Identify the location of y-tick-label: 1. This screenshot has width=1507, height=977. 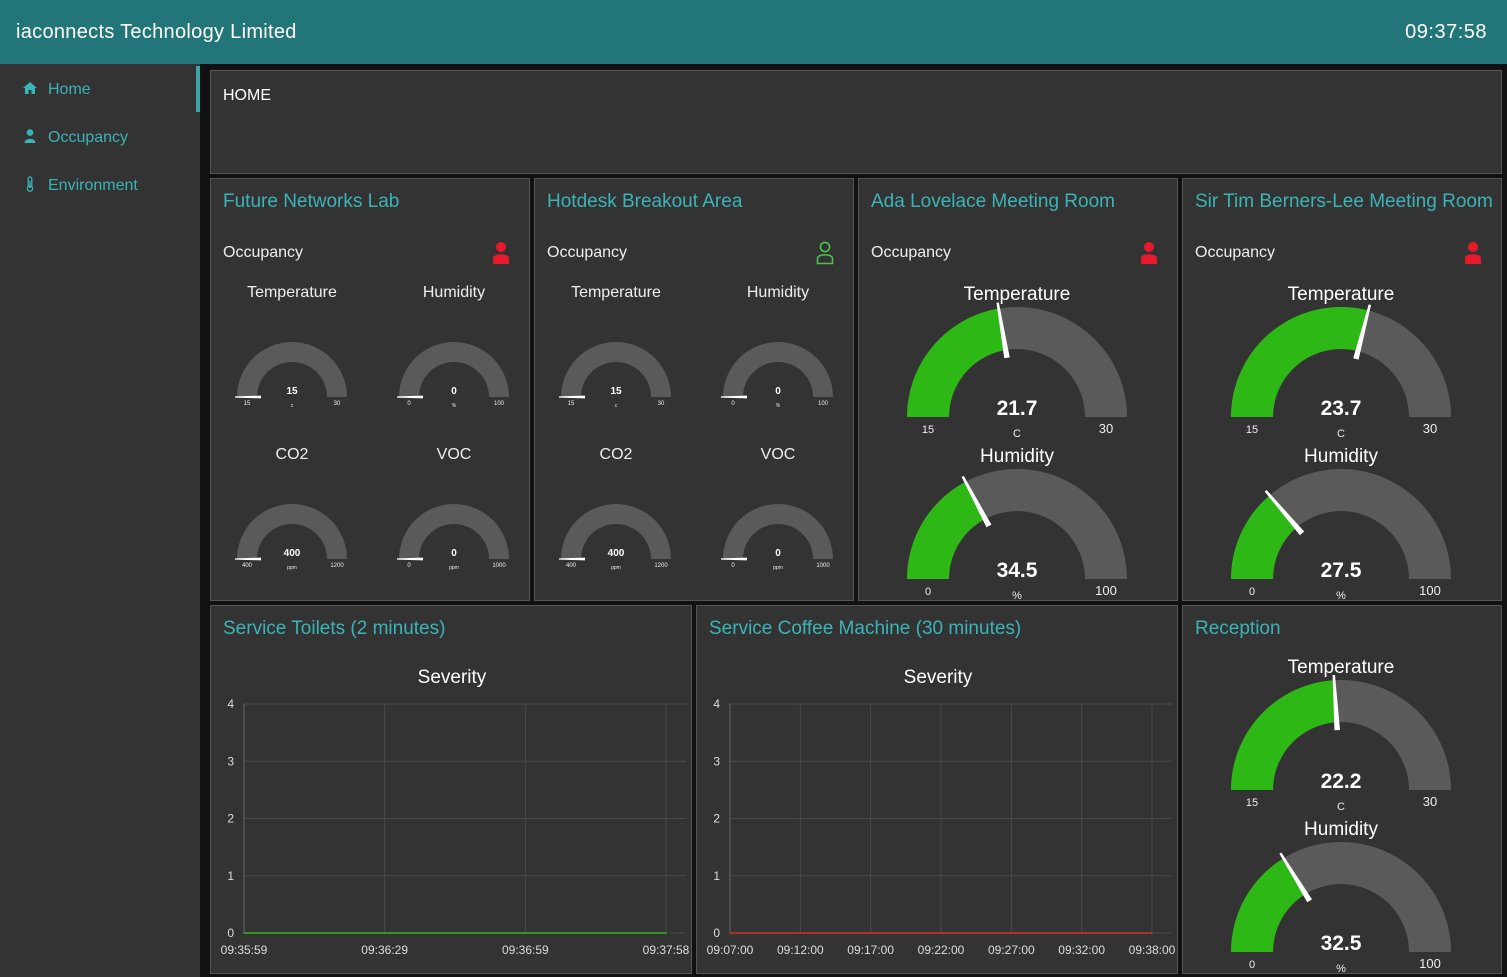
(716, 876).